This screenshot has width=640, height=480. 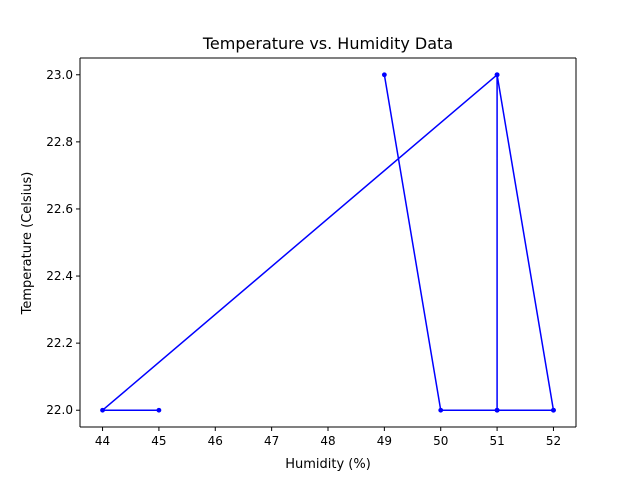 What do you see at coordinates (215, 441) in the screenshot?
I see `x-tick-label: 46` at bounding box center [215, 441].